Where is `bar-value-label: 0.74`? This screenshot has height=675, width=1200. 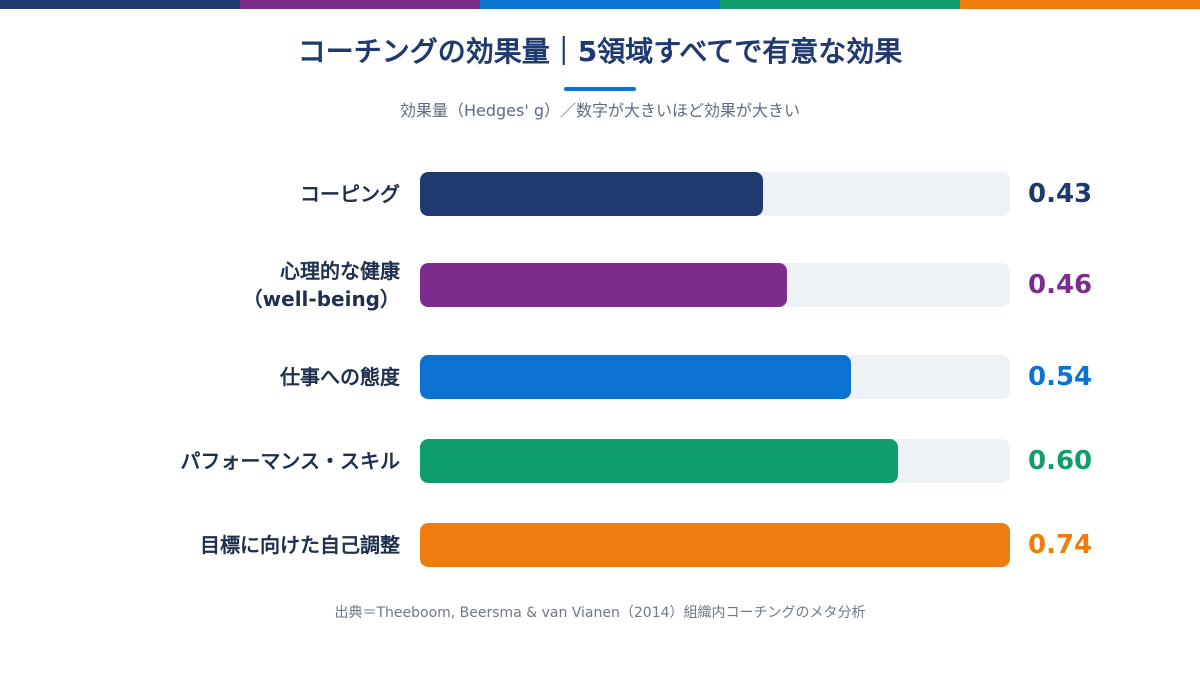 bar-value-label: 0.74 is located at coordinates (1060, 545).